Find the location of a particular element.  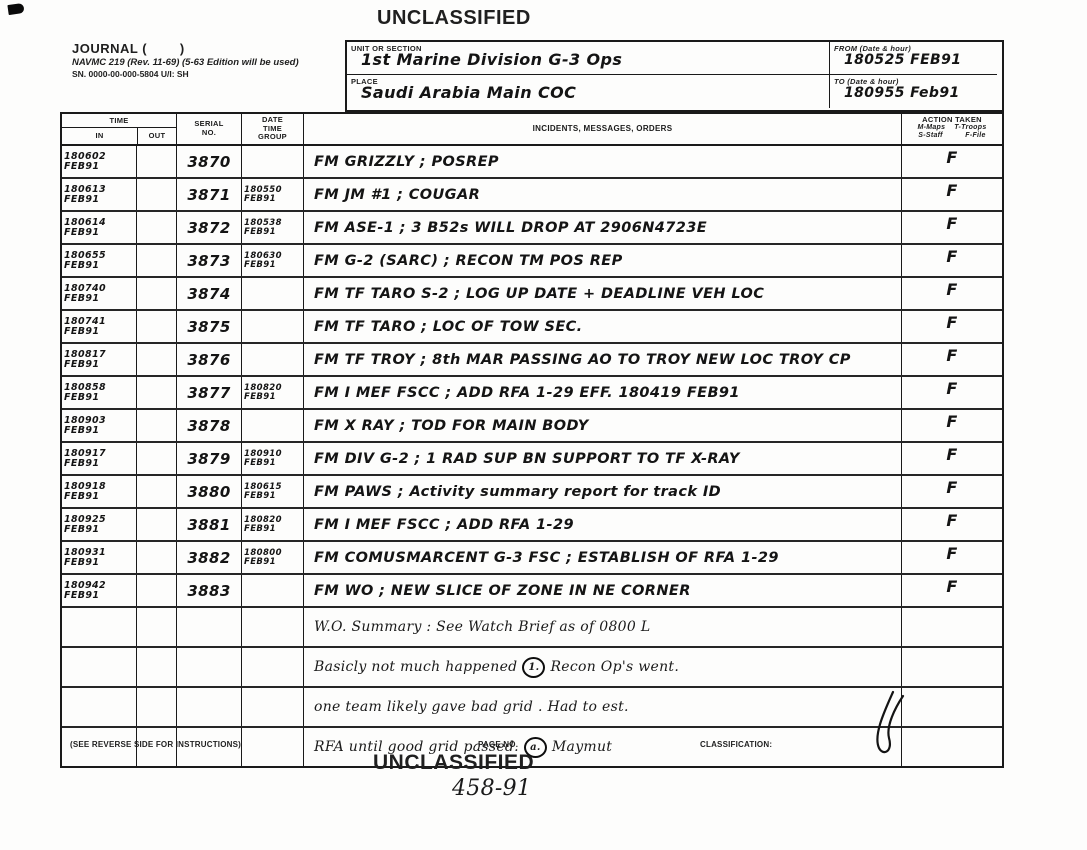

page-number: 458-91 is located at coordinates (492, 788).